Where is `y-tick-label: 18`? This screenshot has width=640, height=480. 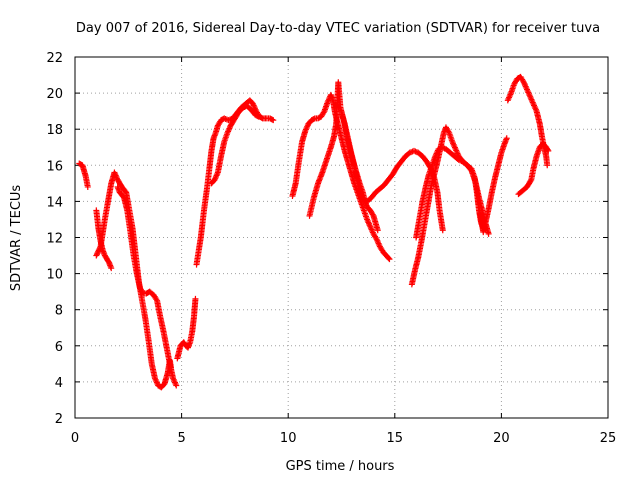 y-tick-label: 18 is located at coordinates (54, 130).